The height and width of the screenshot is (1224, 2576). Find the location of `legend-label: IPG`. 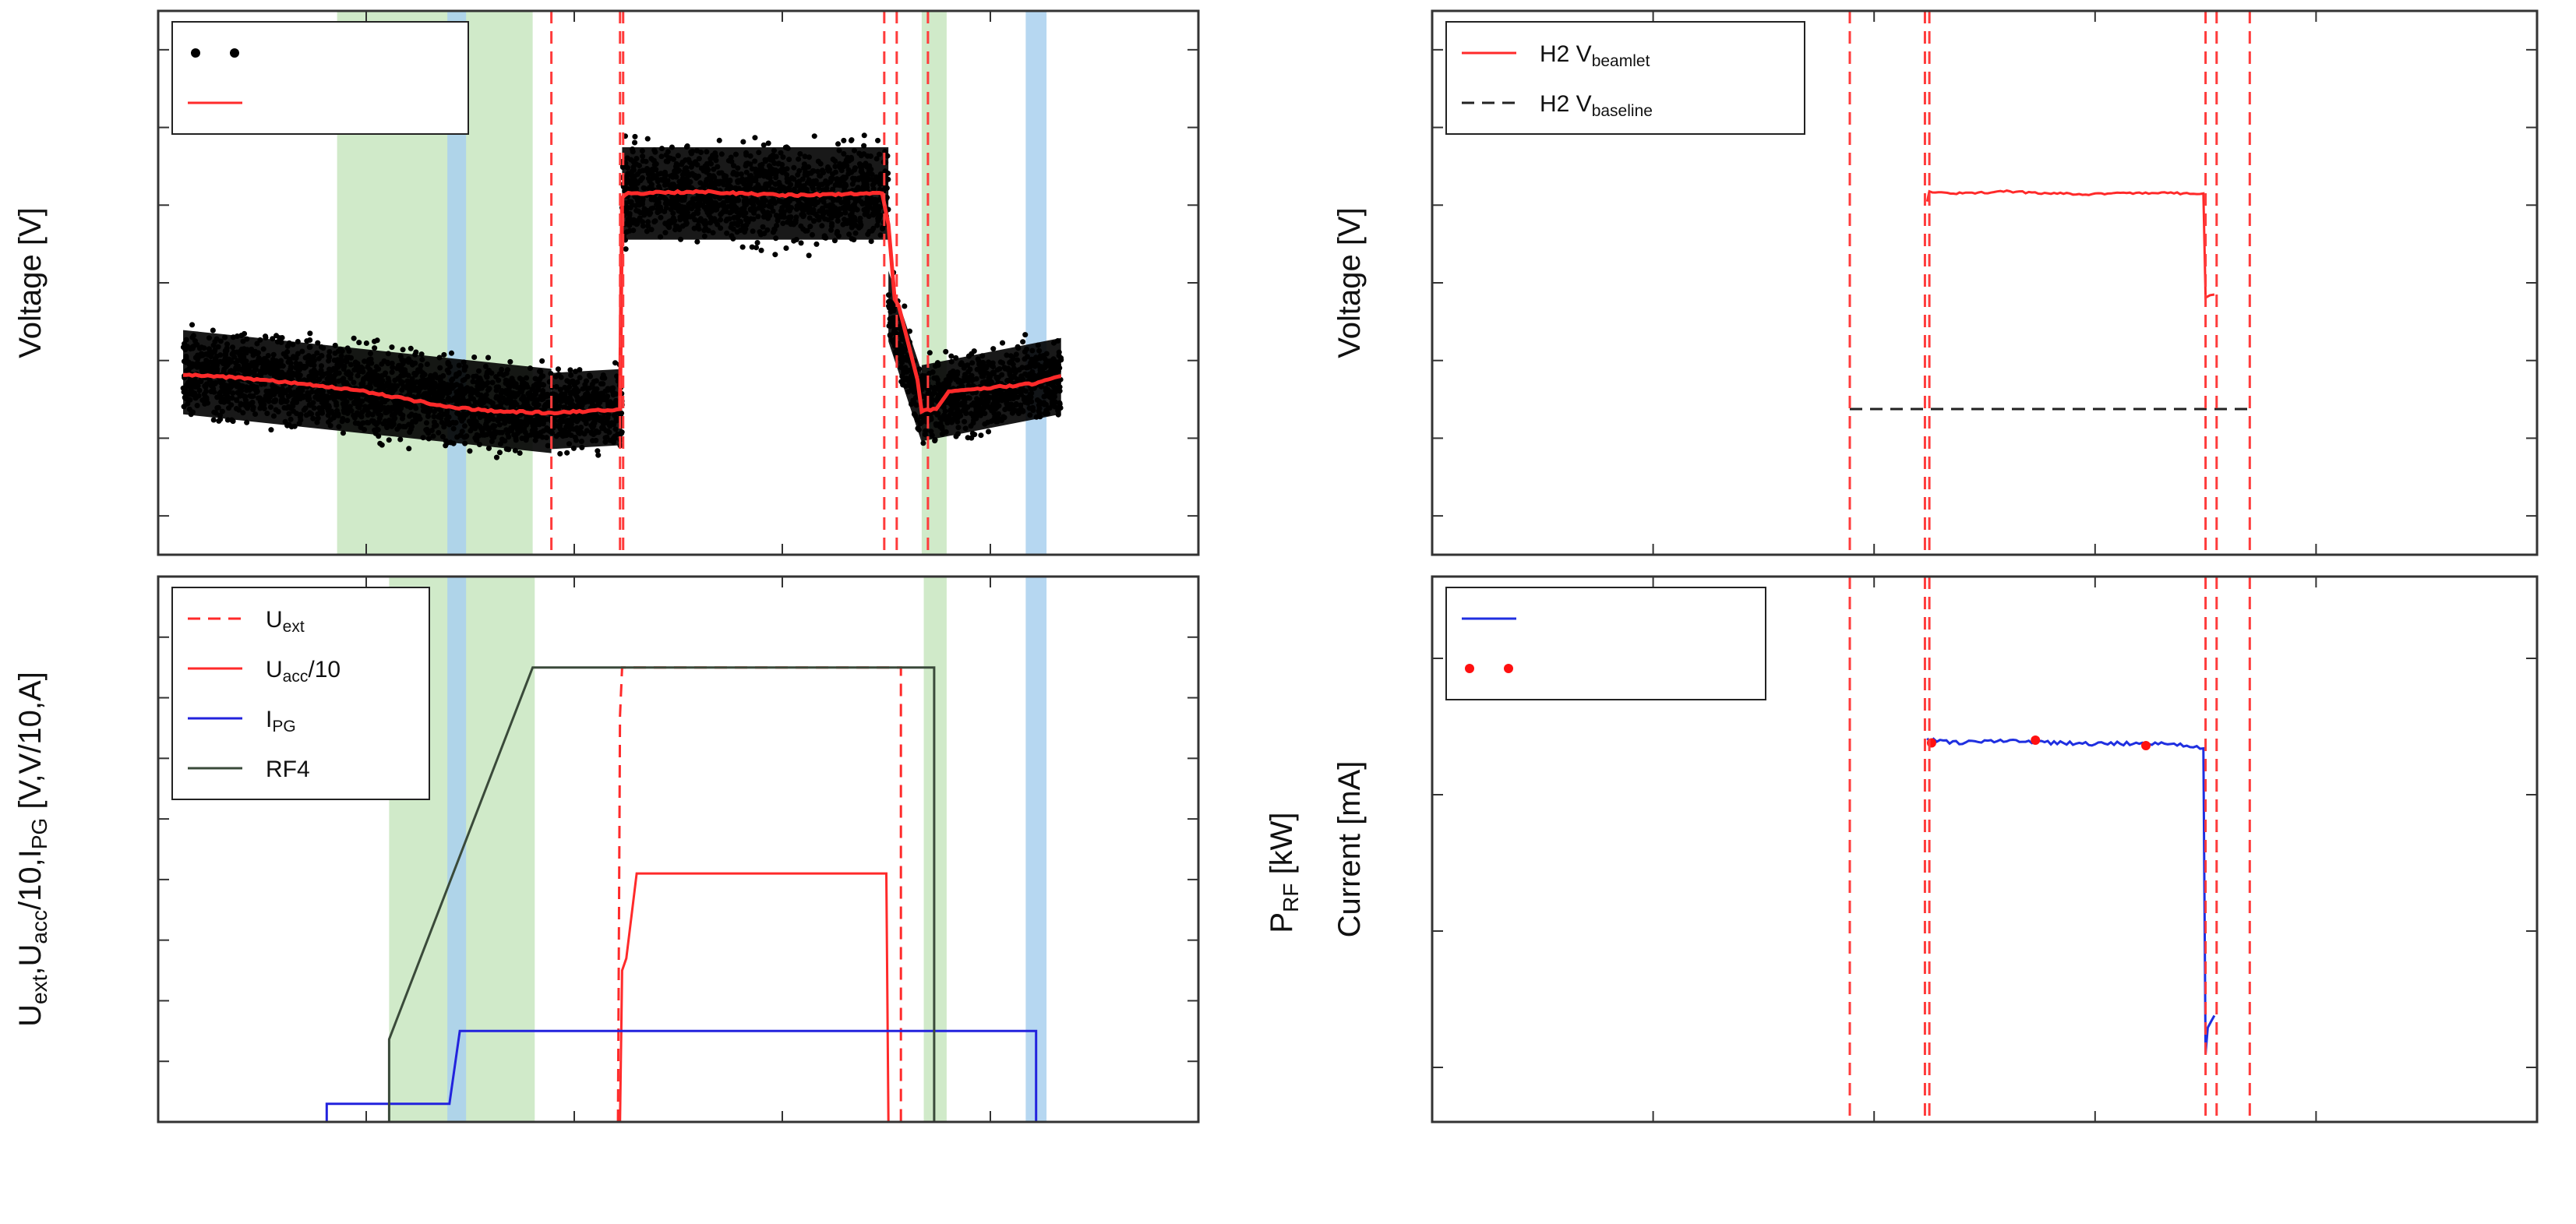

legend-label: IPG is located at coordinates (281, 721).